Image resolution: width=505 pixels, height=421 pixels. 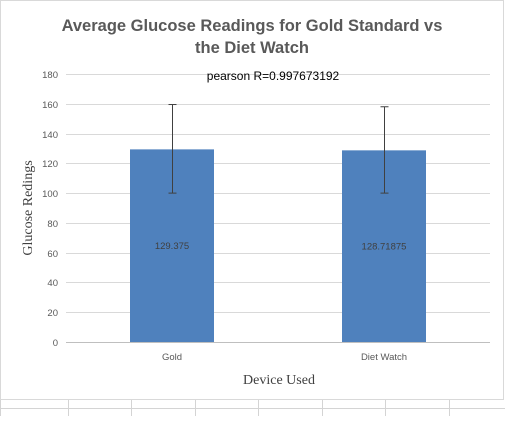 What do you see at coordinates (52, 224) in the screenshot?
I see `y-tick-label: 80` at bounding box center [52, 224].